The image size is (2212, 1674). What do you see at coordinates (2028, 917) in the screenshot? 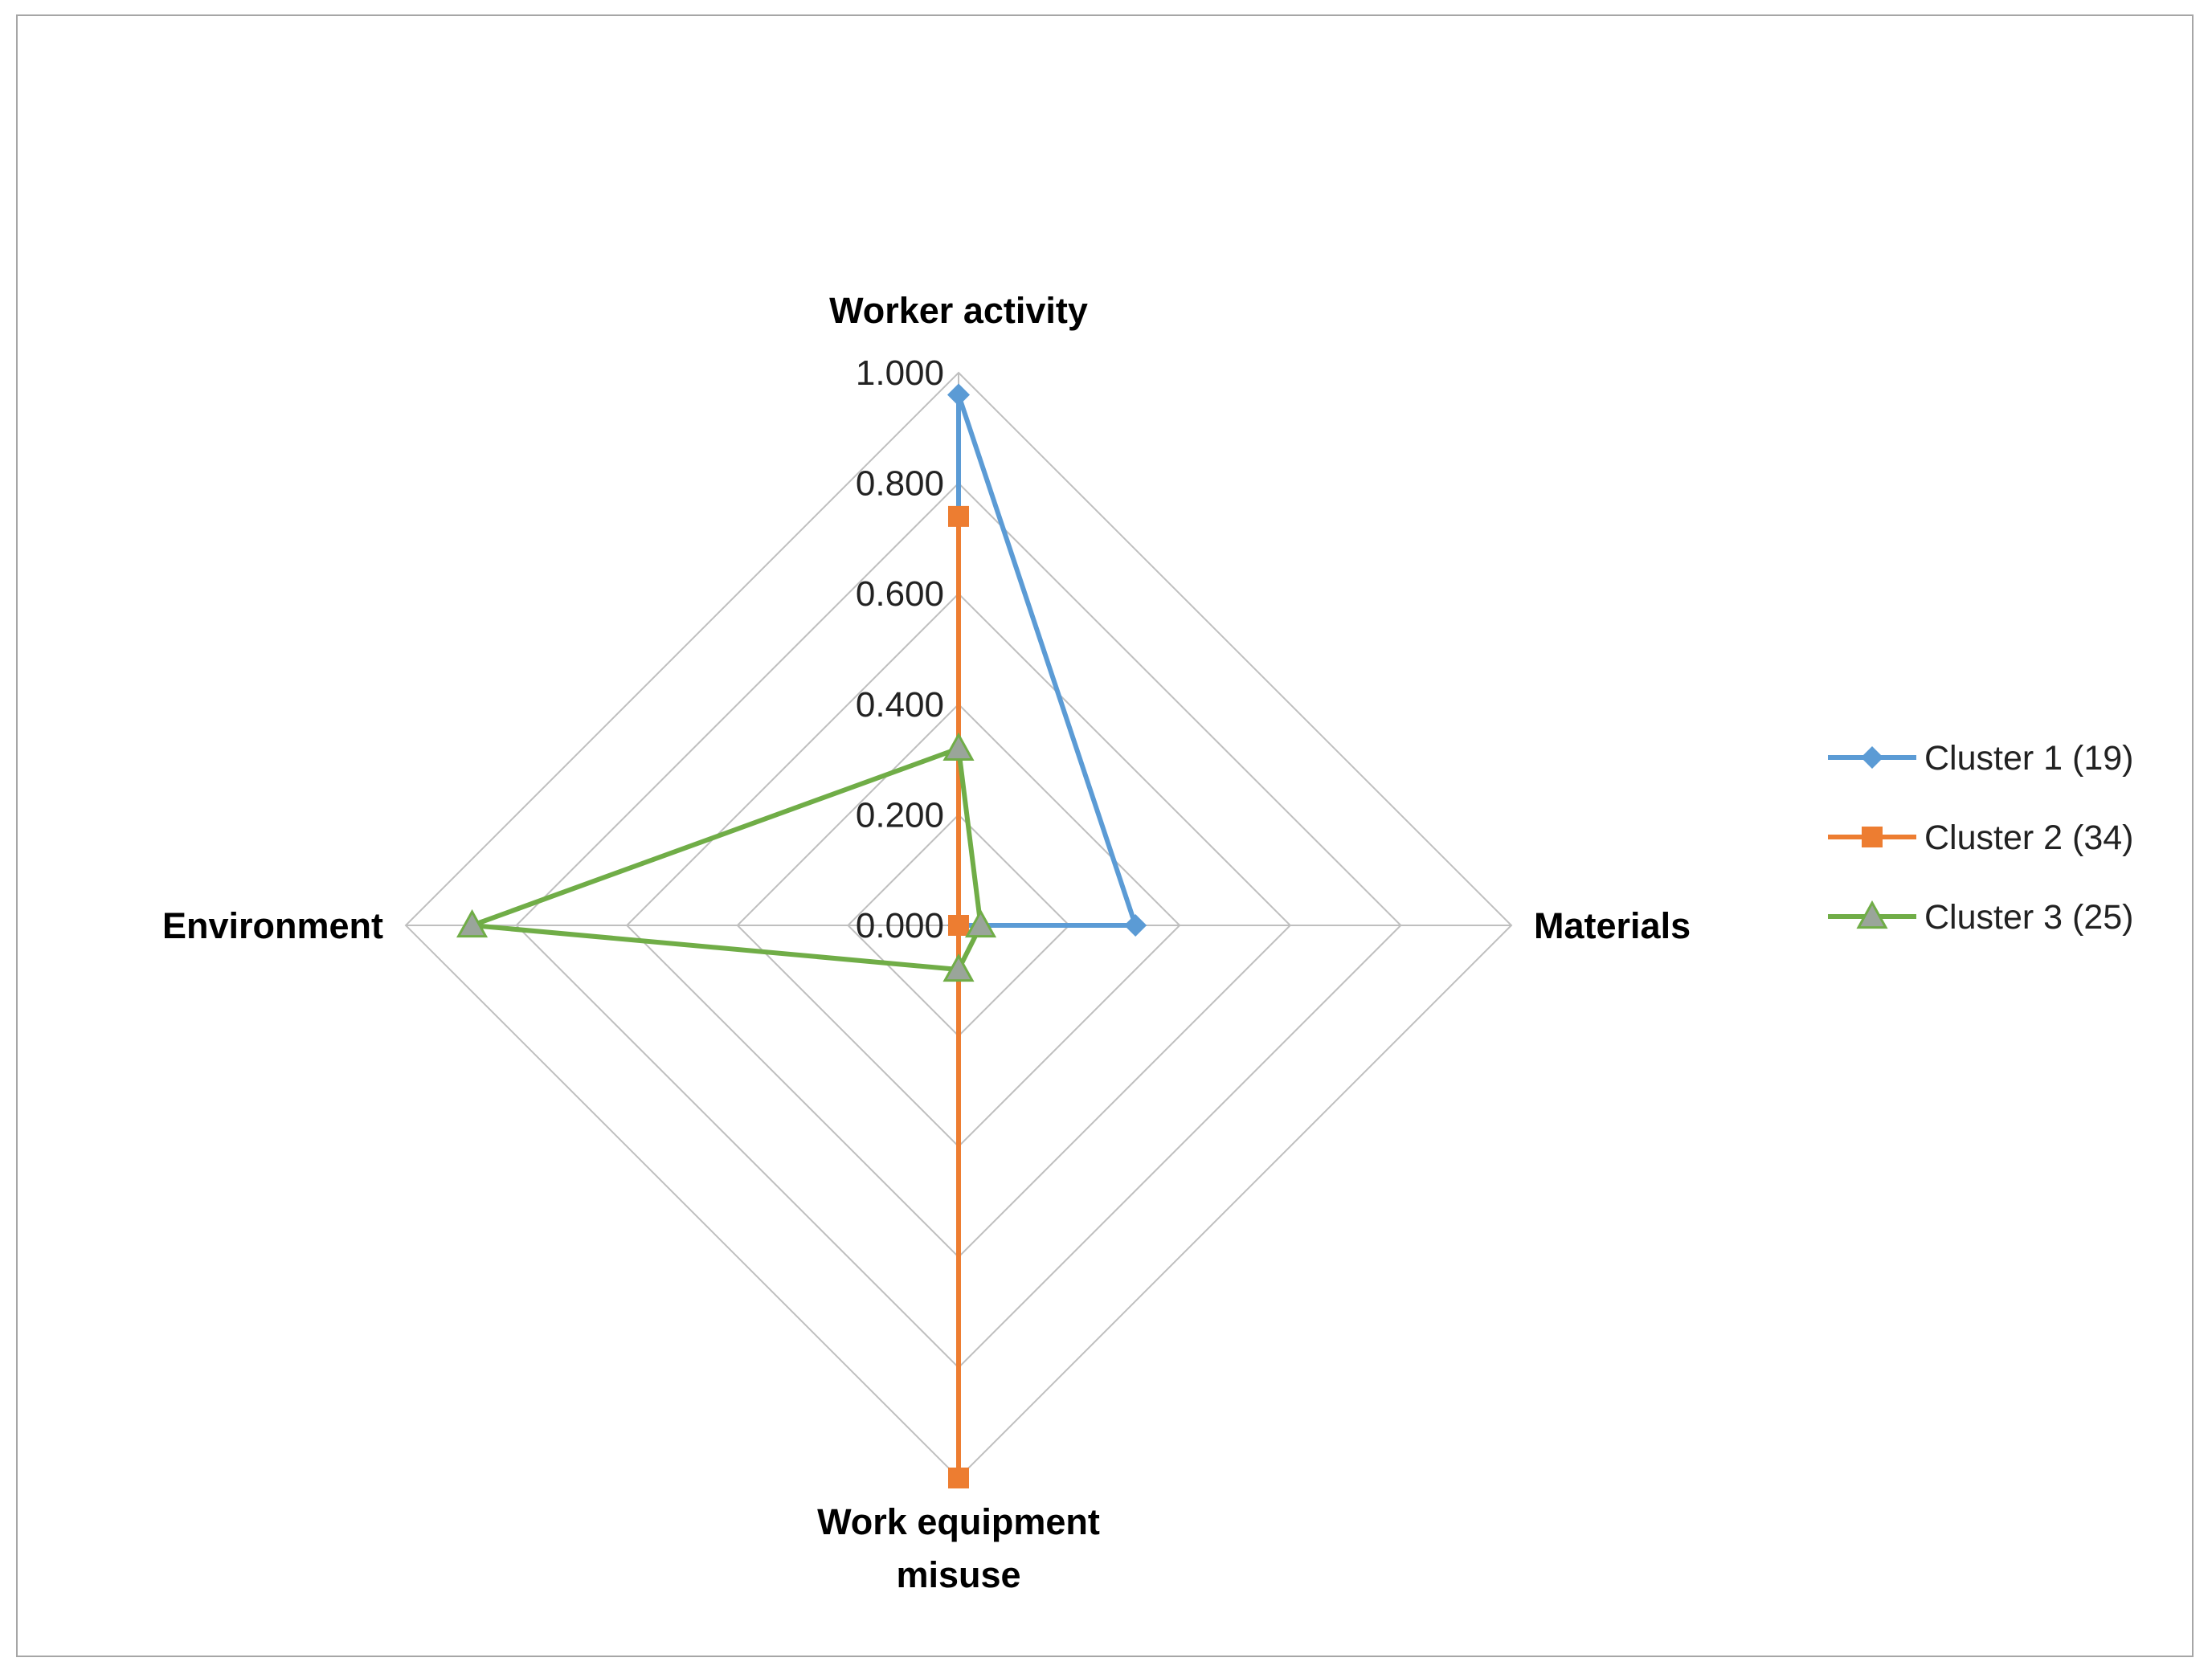
I see `legend-label: Cluster 3 (25)` at bounding box center [2028, 917].